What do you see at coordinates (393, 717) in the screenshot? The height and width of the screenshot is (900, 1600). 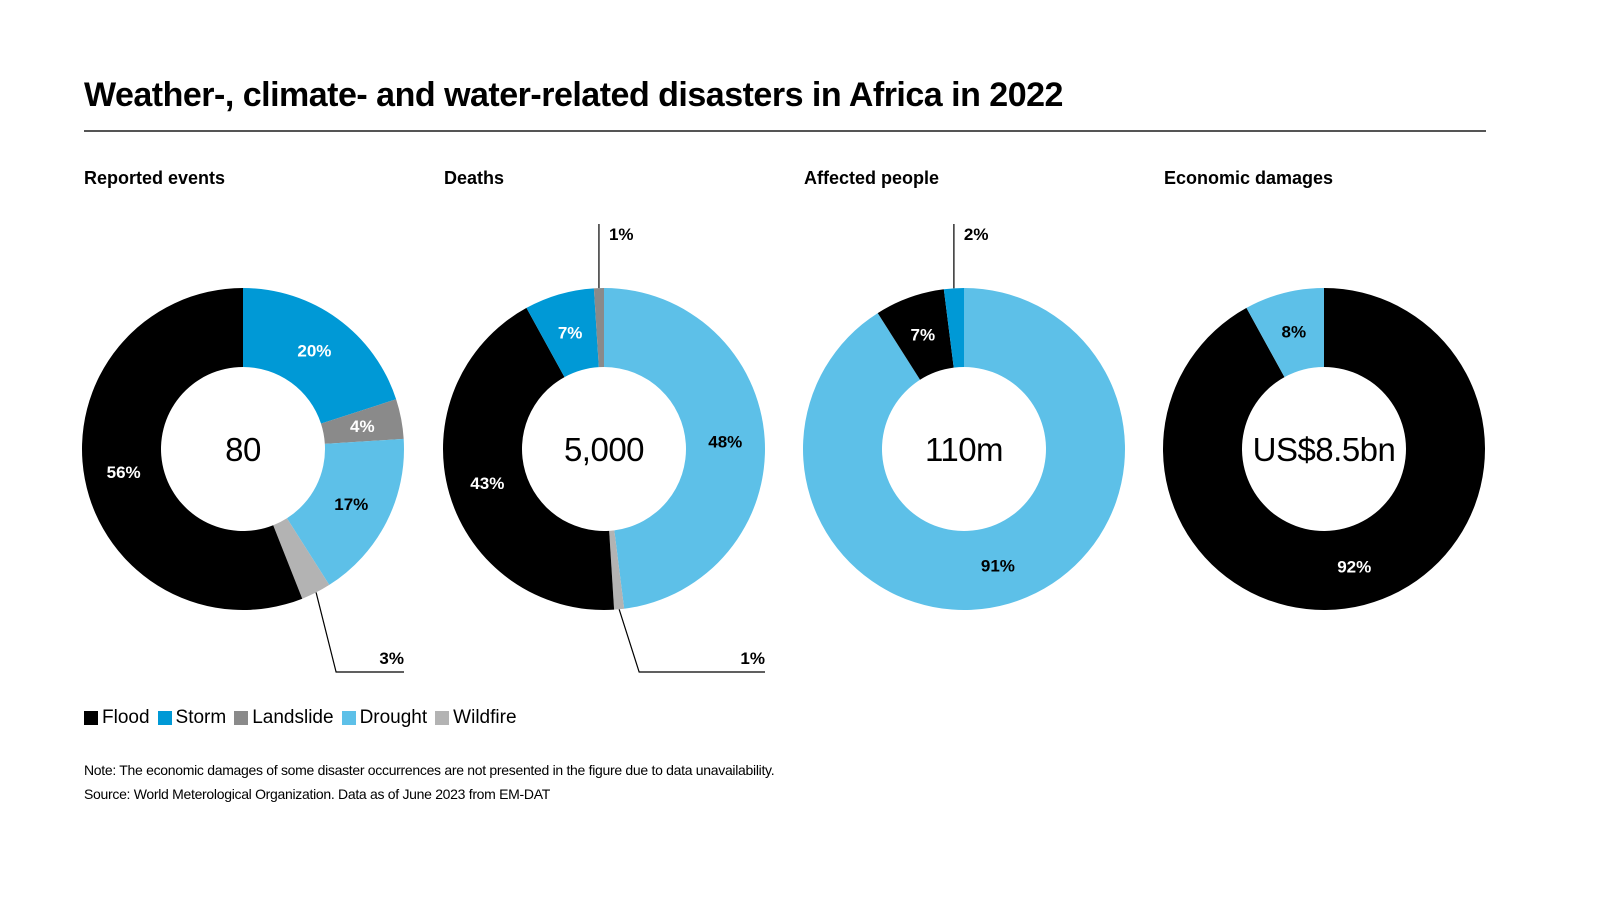 I see `legend-label: Drought` at bounding box center [393, 717].